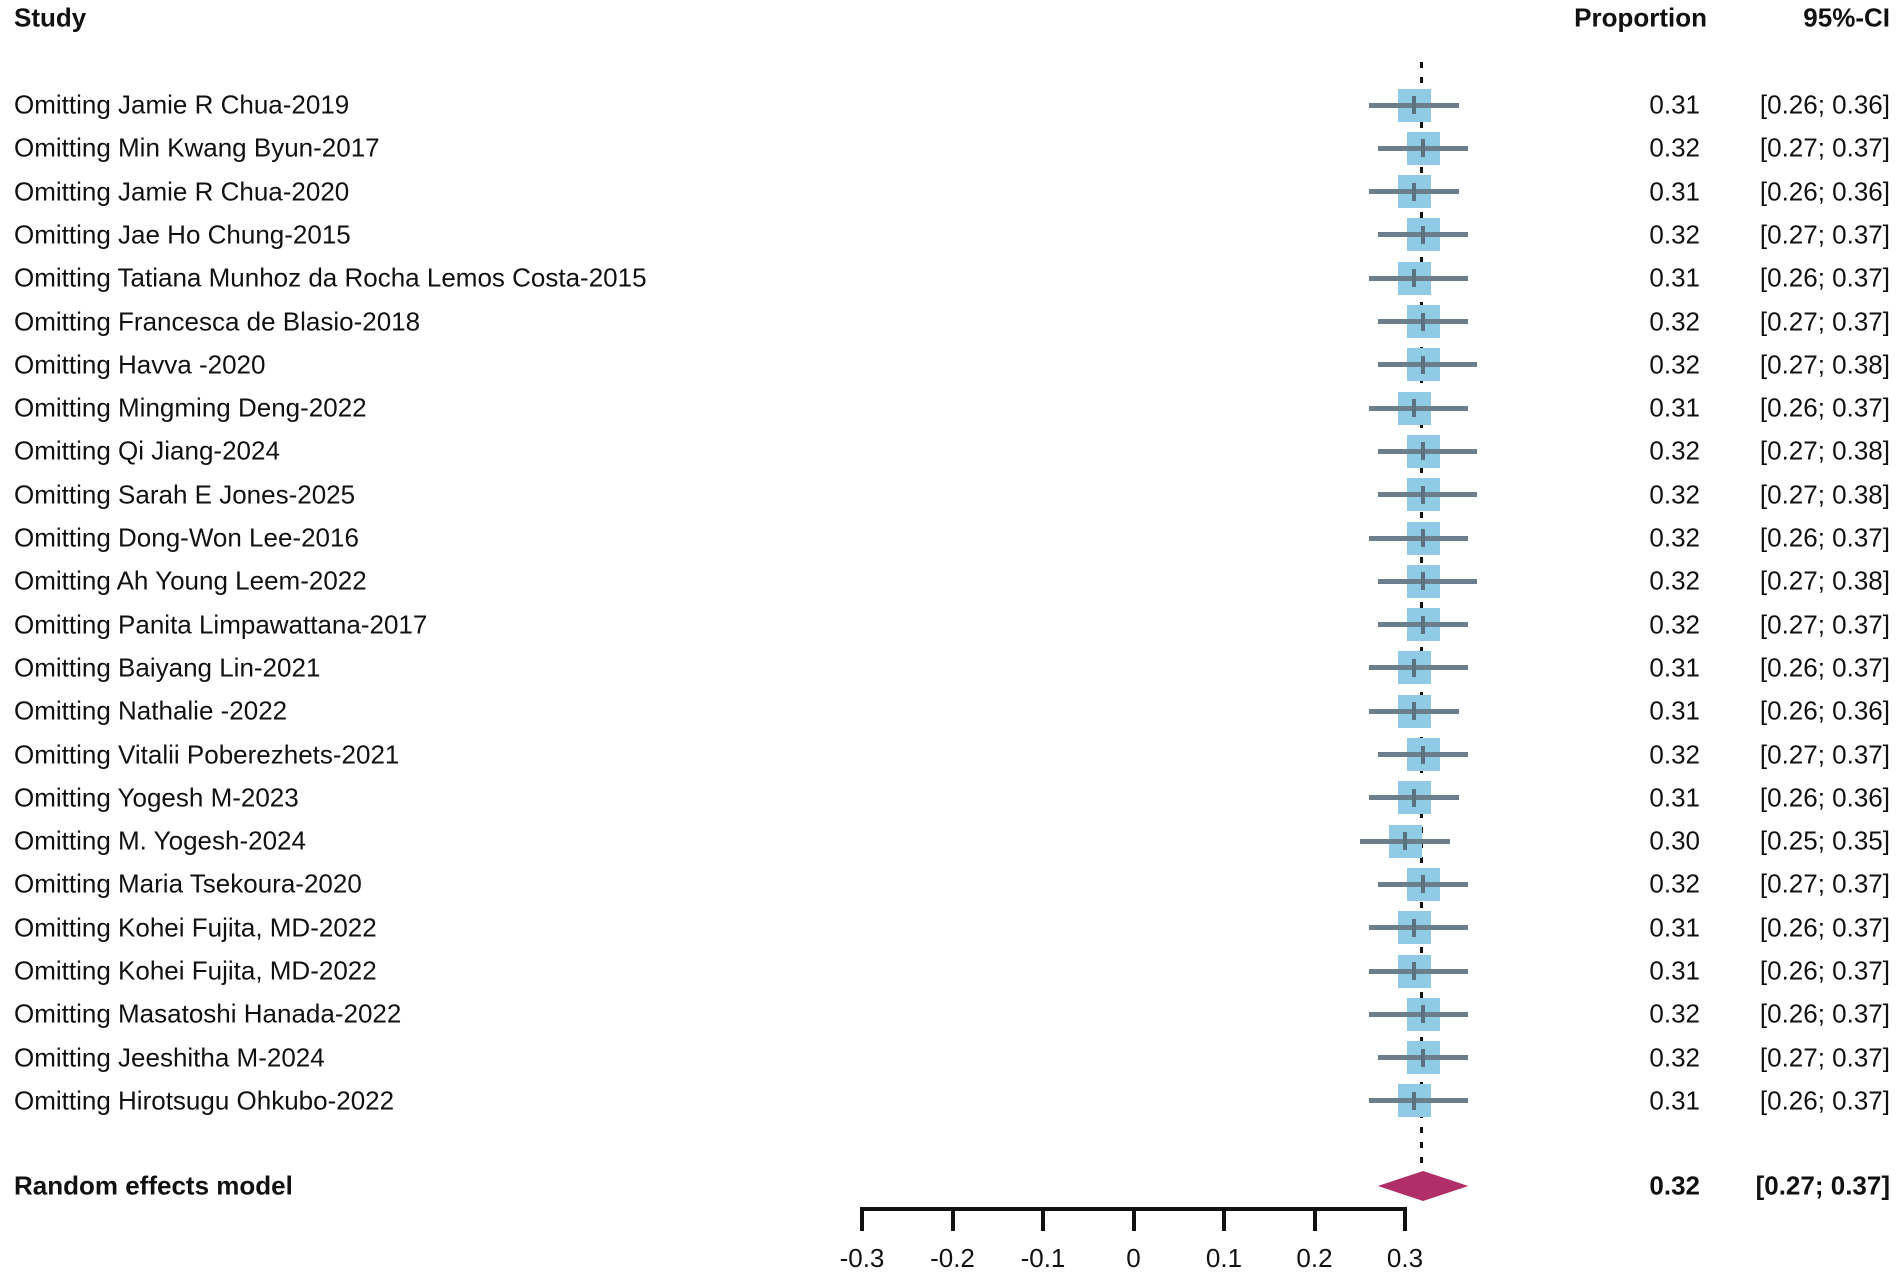  What do you see at coordinates (1133, 1258) in the screenshot?
I see `x-axis-tick-label: 0` at bounding box center [1133, 1258].